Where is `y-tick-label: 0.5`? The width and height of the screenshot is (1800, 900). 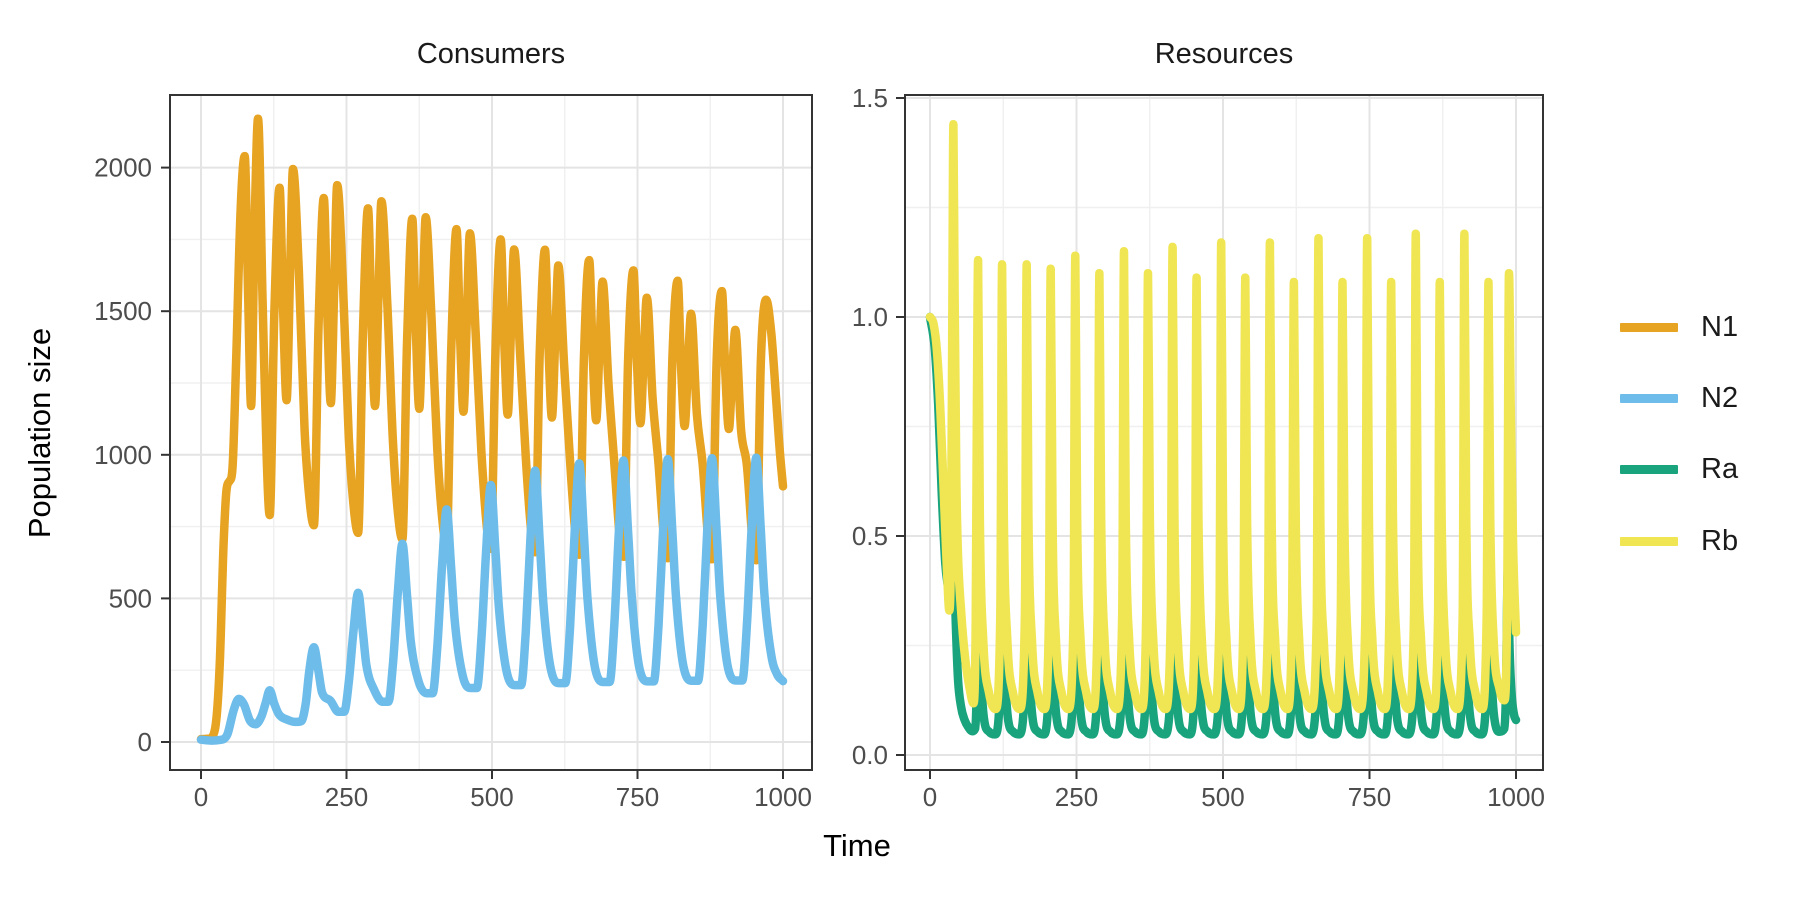 y-tick-label: 0.5 is located at coordinates (870, 536).